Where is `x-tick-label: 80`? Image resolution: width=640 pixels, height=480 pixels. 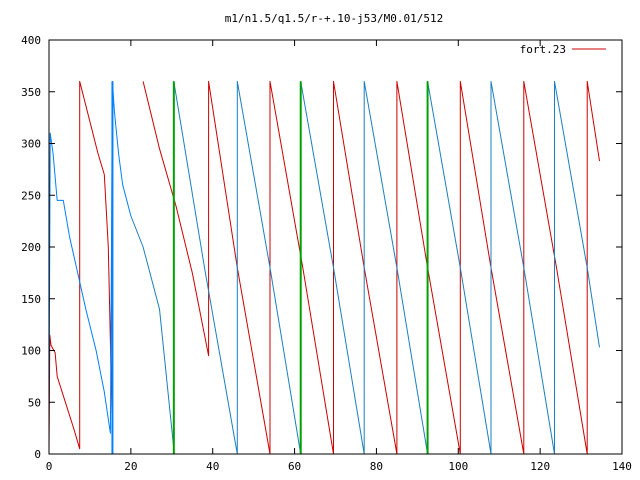
x-tick-label: 80 is located at coordinates (376, 466).